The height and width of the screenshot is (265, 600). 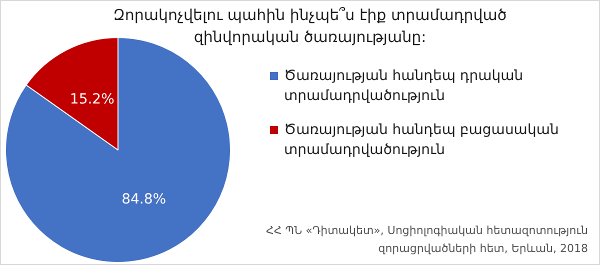 What do you see at coordinates (422, 140) in the screenshot?
I see `legend-label: Ծառայության հանդեպ բացասական տրամադրվածություն` at bounding box center [422, 140].